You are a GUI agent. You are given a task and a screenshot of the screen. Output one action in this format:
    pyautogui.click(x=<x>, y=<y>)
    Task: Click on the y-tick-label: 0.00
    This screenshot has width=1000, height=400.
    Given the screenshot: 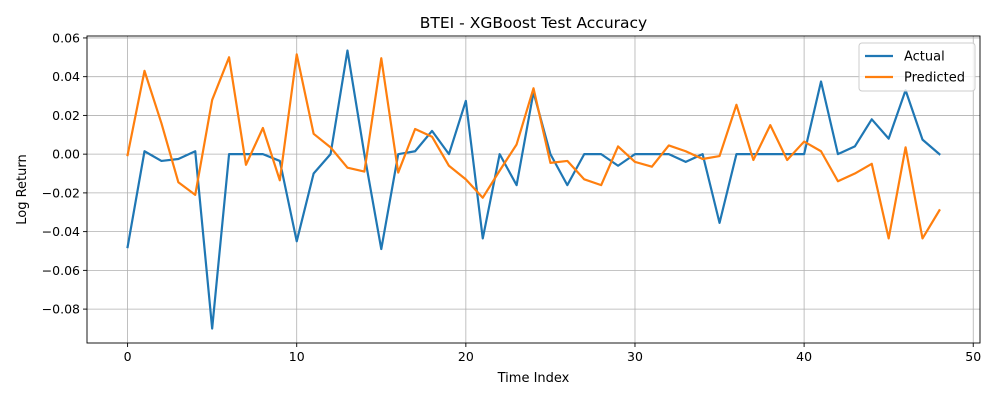 What is the action you would take?
    pyautogui.click(x=66, y=154)
    